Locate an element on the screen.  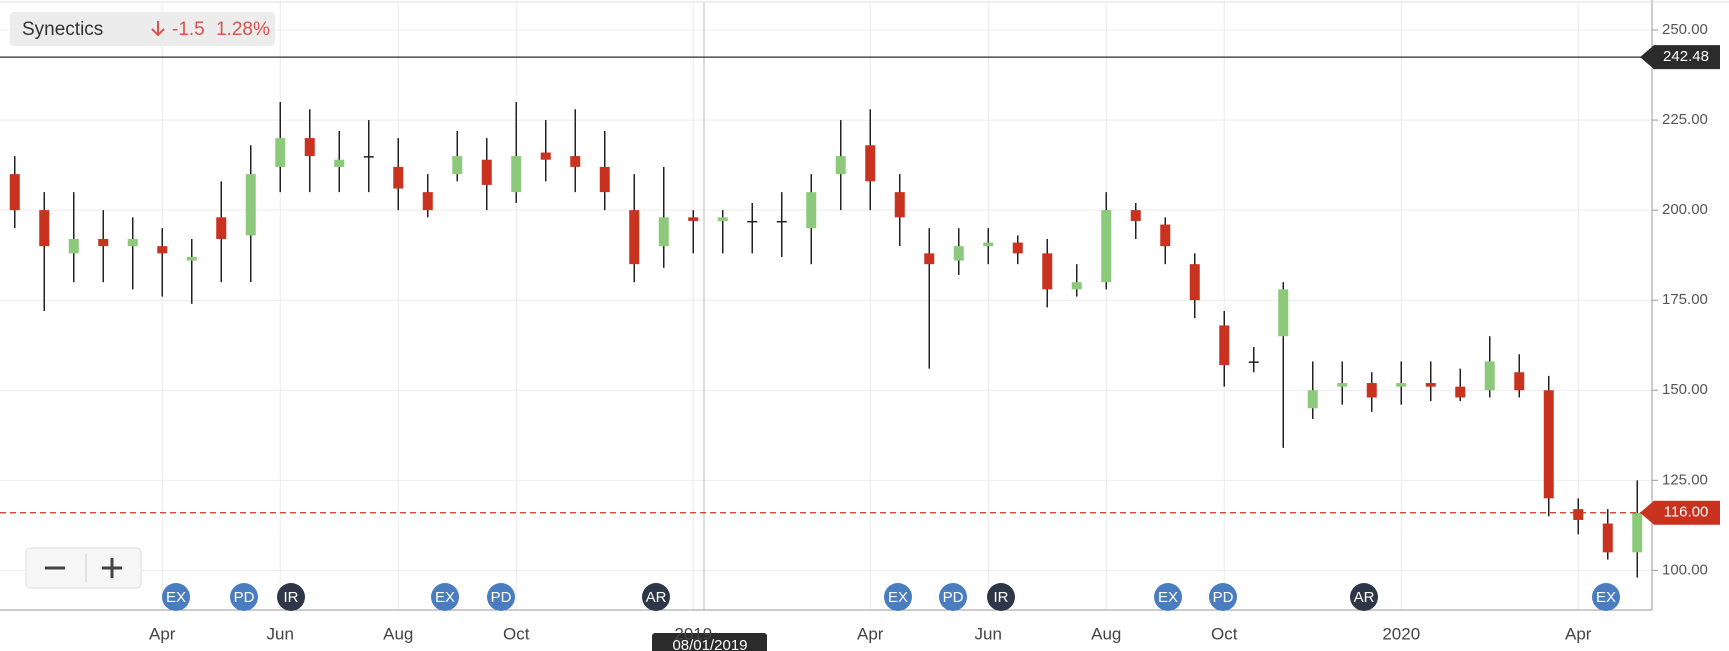
y-tick-label: 200.00 is located at coordinates (1685, 209).